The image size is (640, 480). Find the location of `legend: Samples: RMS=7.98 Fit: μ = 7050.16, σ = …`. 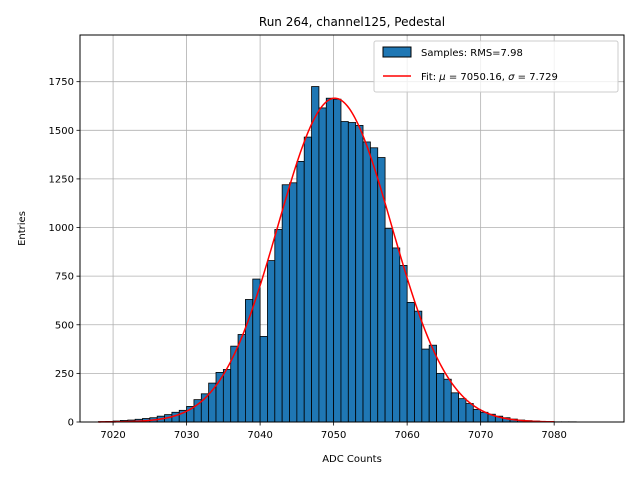

legend: Samples: RMS=7.98 Fit: μ = 7050.16, σ = … is located at coordinates (496, 66).